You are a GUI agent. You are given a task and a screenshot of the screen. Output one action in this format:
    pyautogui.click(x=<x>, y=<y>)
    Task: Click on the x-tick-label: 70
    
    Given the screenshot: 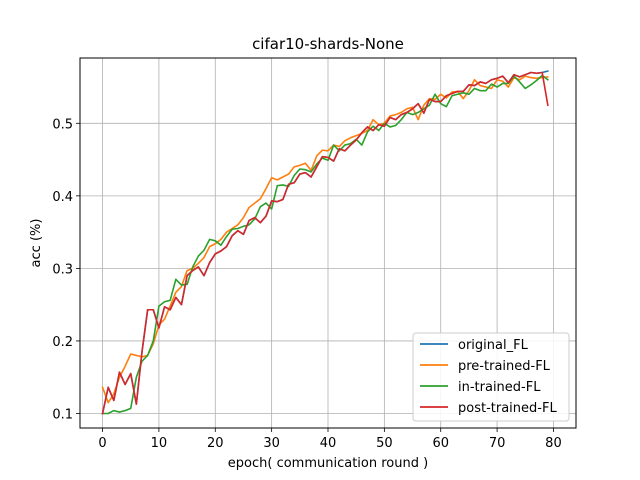 What is the action you would take?
    pyautogui.click(x=497, y=443)
    